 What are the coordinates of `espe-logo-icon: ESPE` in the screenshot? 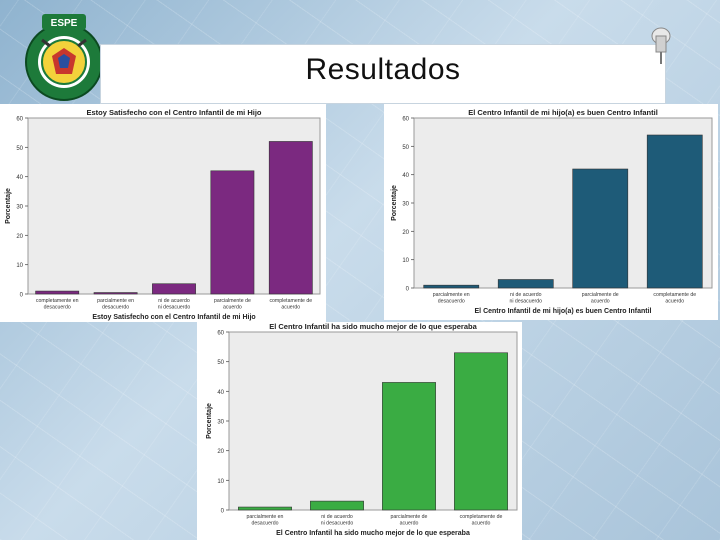 It's located at (64, 57).